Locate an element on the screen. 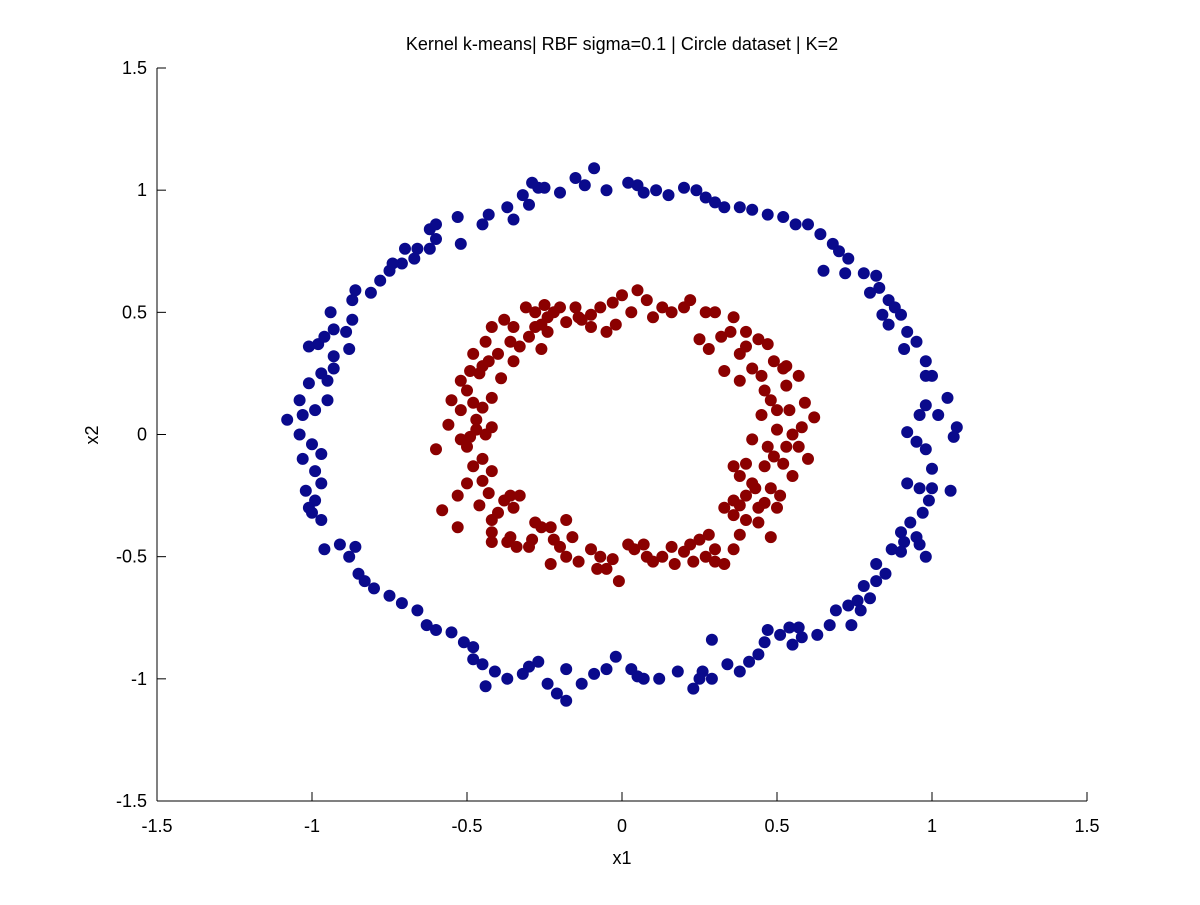 The height and width of the screenshot is (905, 1200). x-tick-label: -1.5 is located at coordinates (156, 826).